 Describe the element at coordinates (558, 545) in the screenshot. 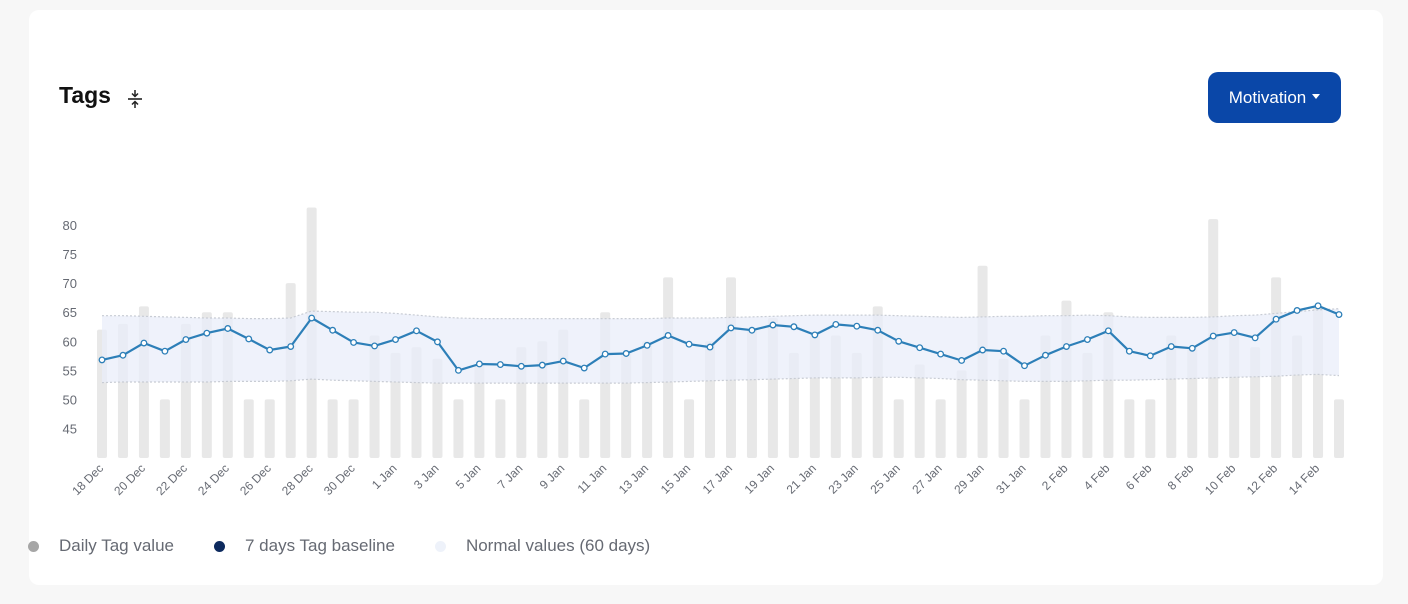

I see `legend-label: Normal values (60 days)` at that location.